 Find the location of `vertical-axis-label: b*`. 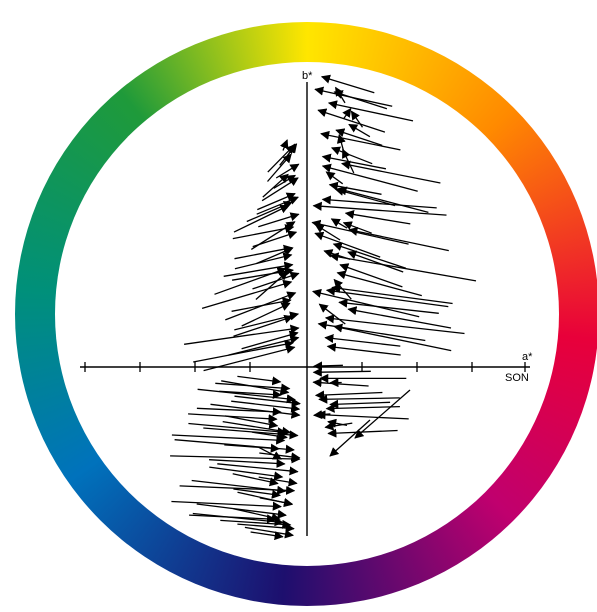

vertical-axis-label: b* is located at coordinates (307, 76).